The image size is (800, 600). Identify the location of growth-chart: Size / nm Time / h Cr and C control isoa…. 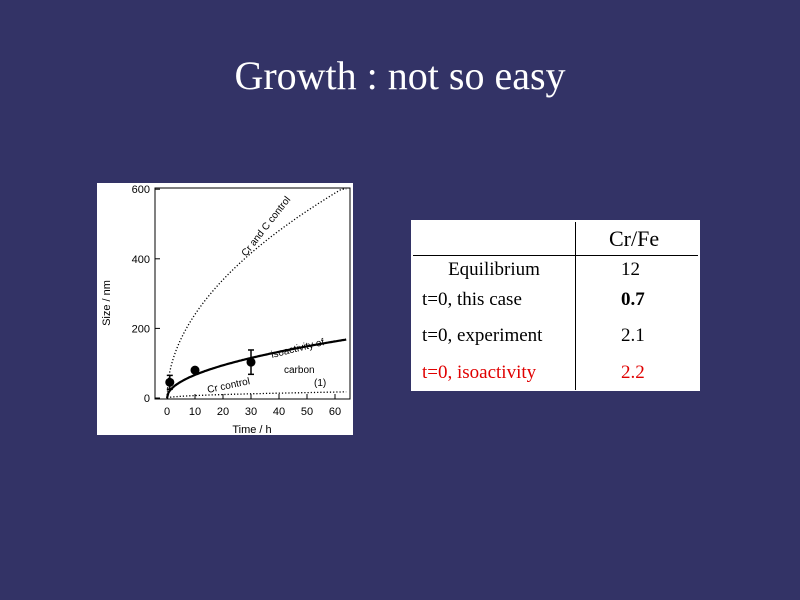
(226, 309).